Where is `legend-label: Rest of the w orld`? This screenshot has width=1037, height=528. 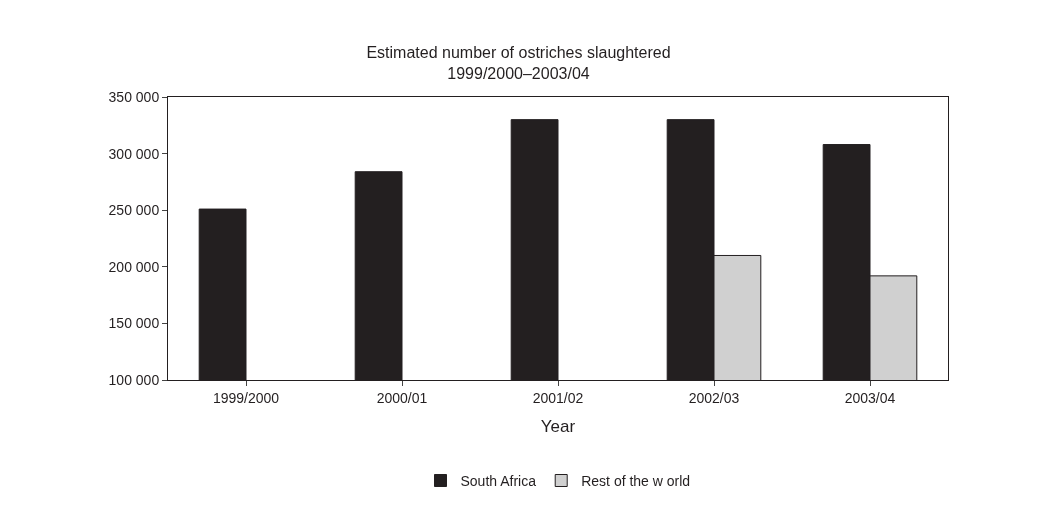
legend-label: Rest of the w orld is located at coordinates (636, 480).